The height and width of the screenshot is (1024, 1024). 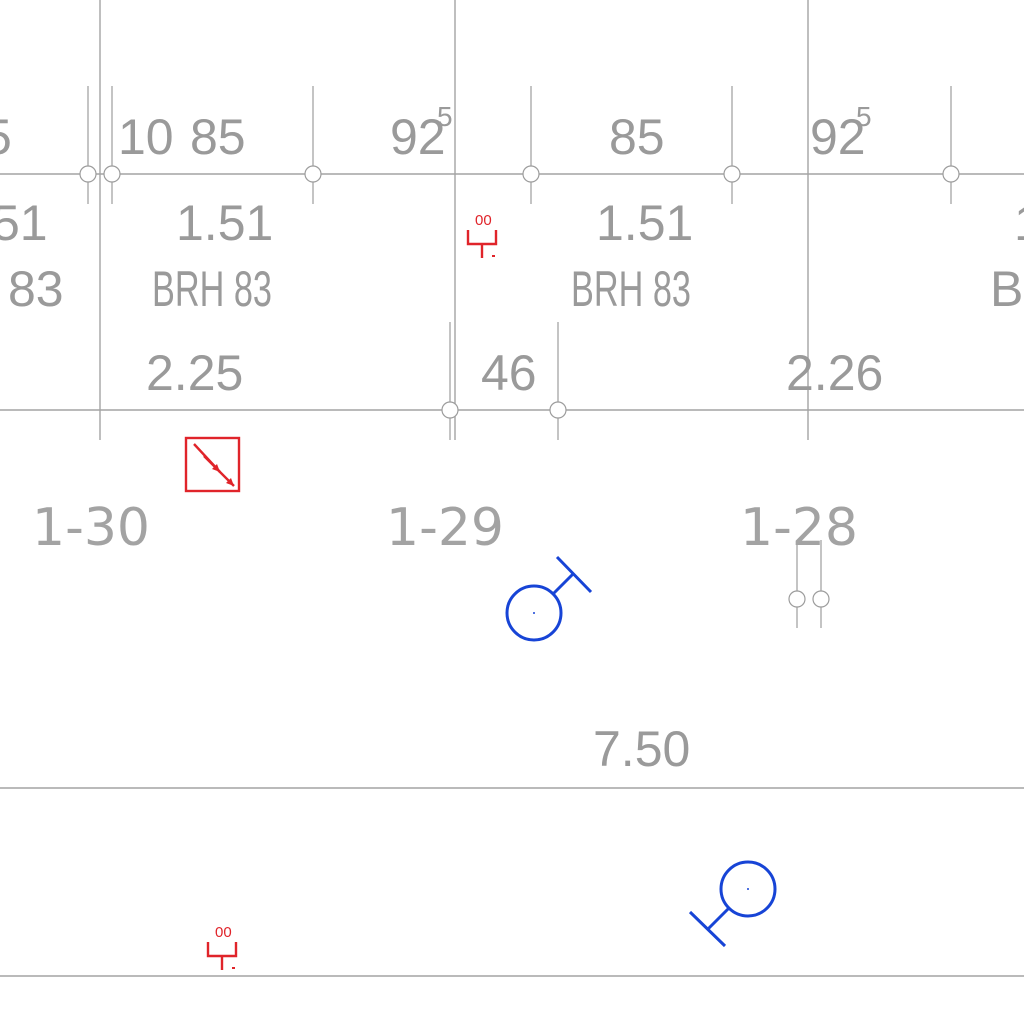 I want to click on room-label-1-30: 1-30, so click(x=91, y=528).